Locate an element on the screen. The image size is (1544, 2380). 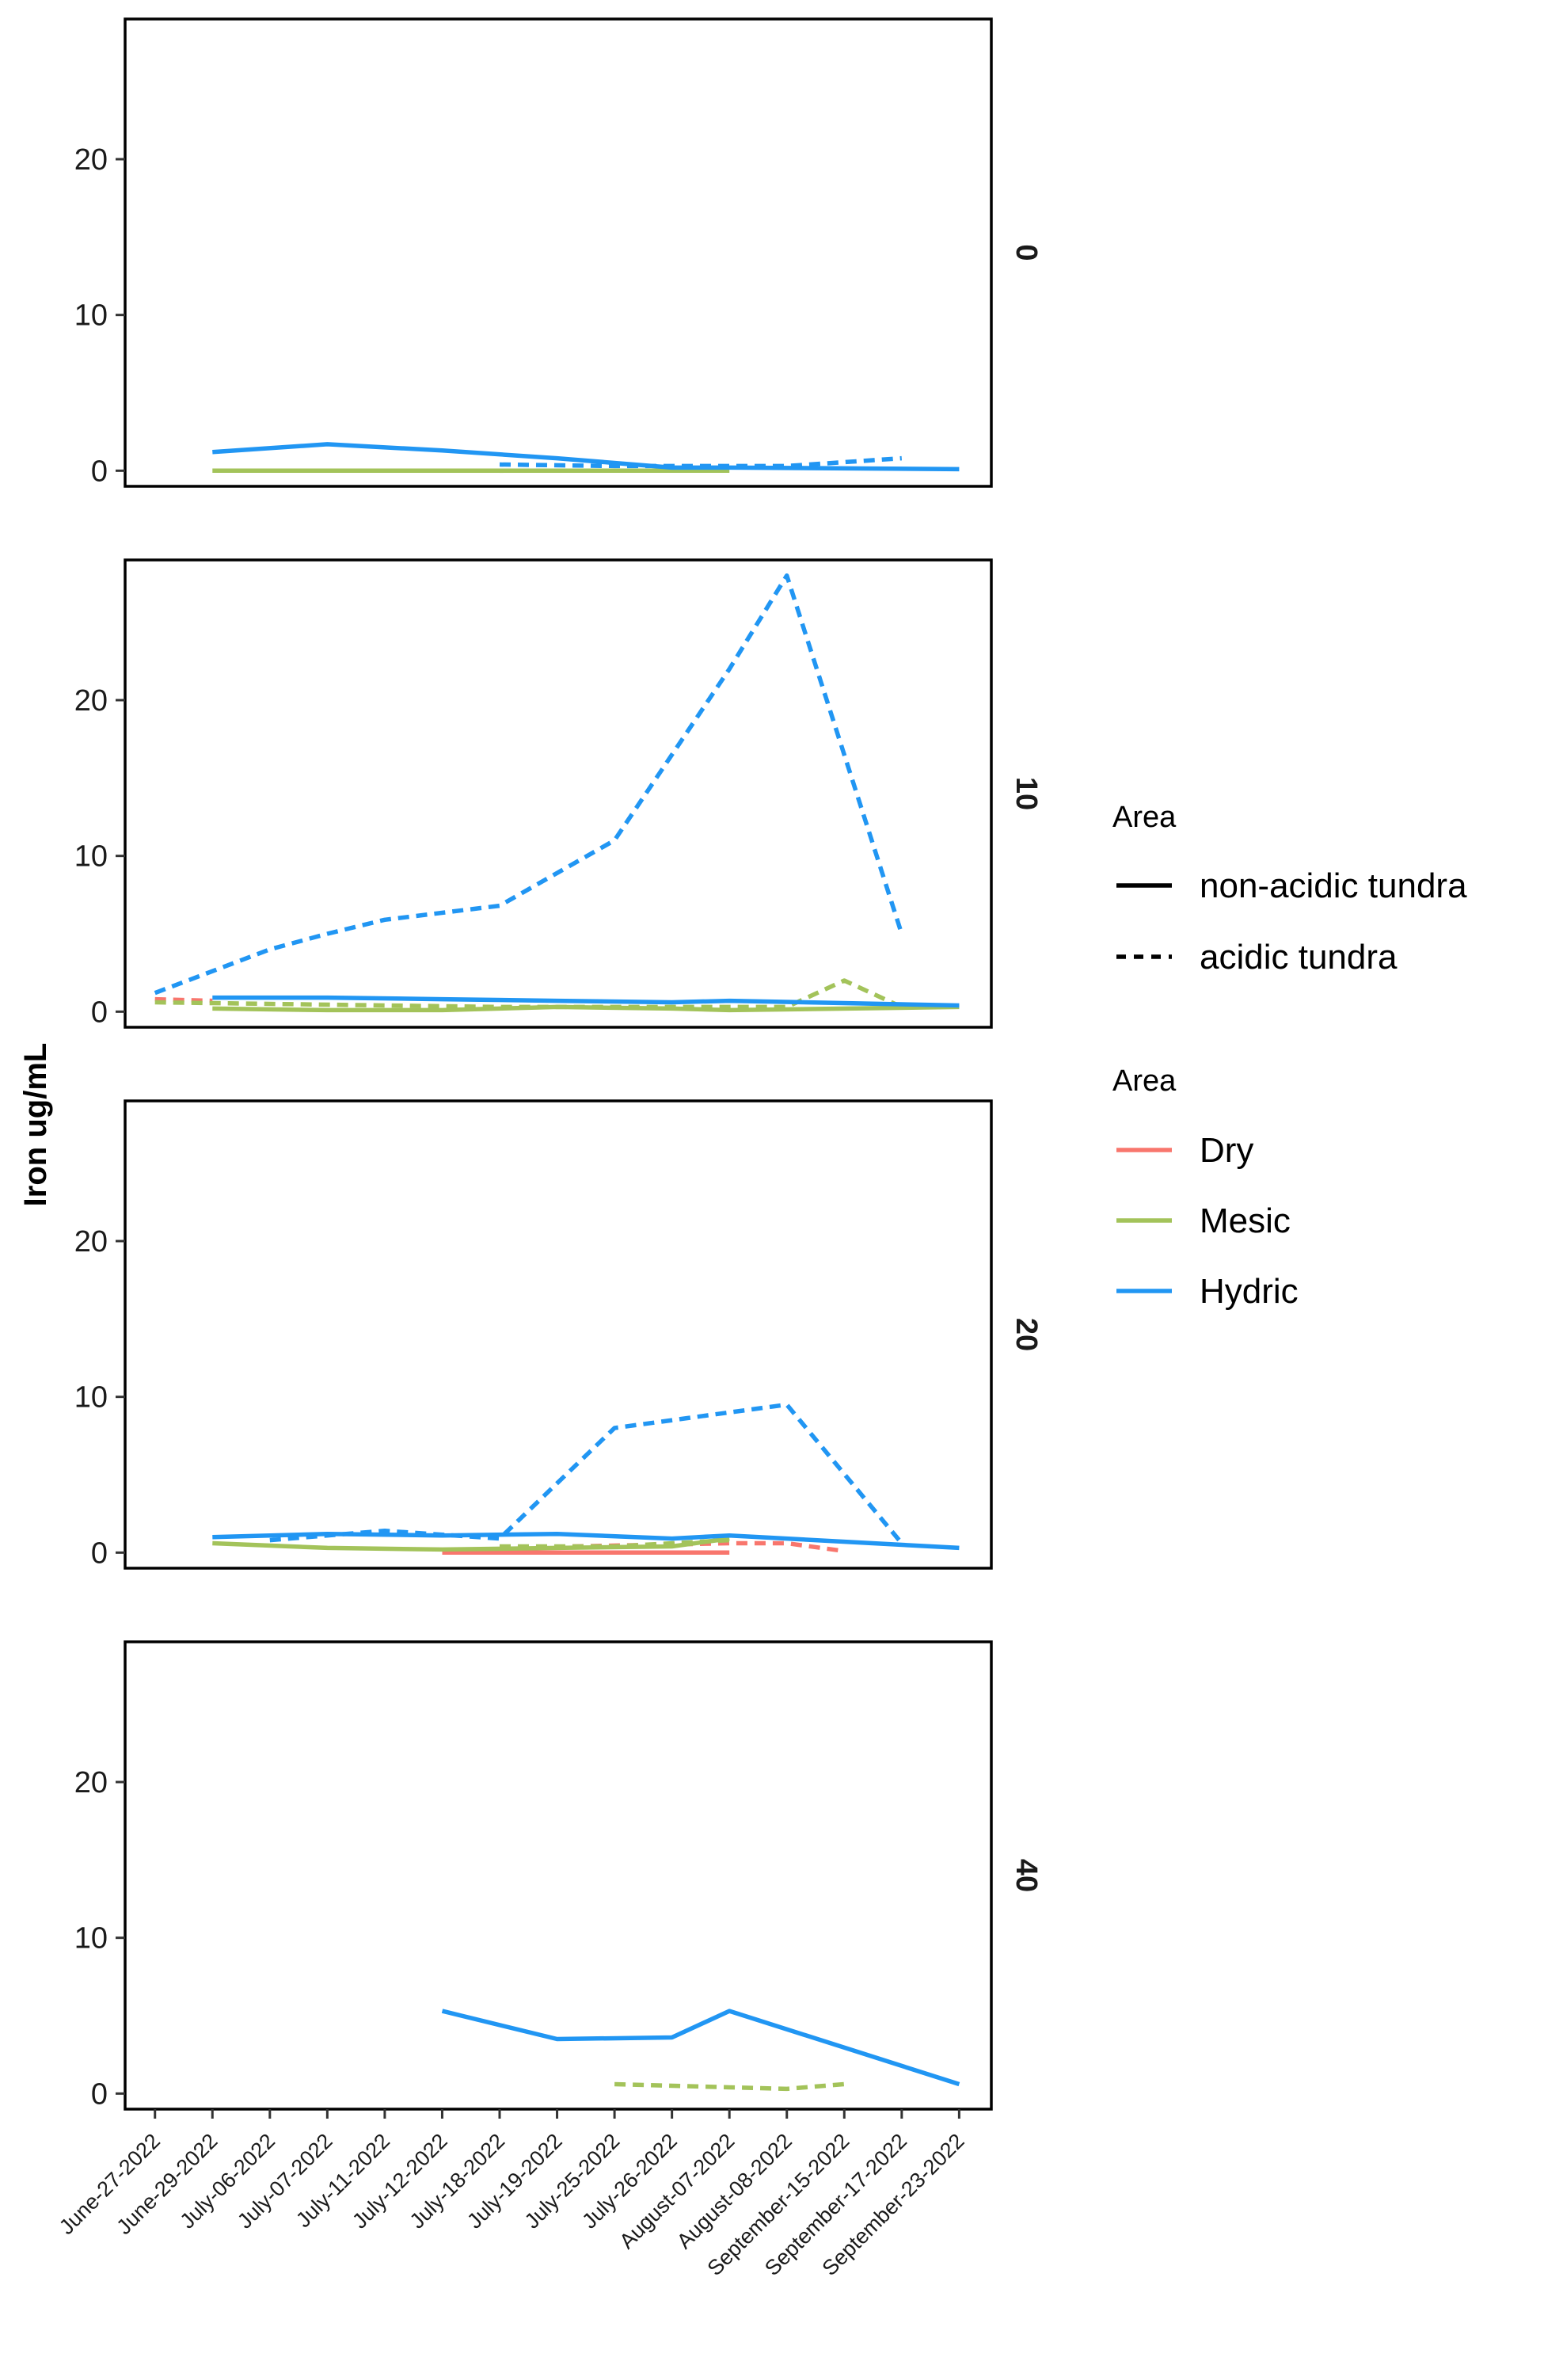
facet-panel-40: 0 10 20 40 is located at coordinates (558, 1875).